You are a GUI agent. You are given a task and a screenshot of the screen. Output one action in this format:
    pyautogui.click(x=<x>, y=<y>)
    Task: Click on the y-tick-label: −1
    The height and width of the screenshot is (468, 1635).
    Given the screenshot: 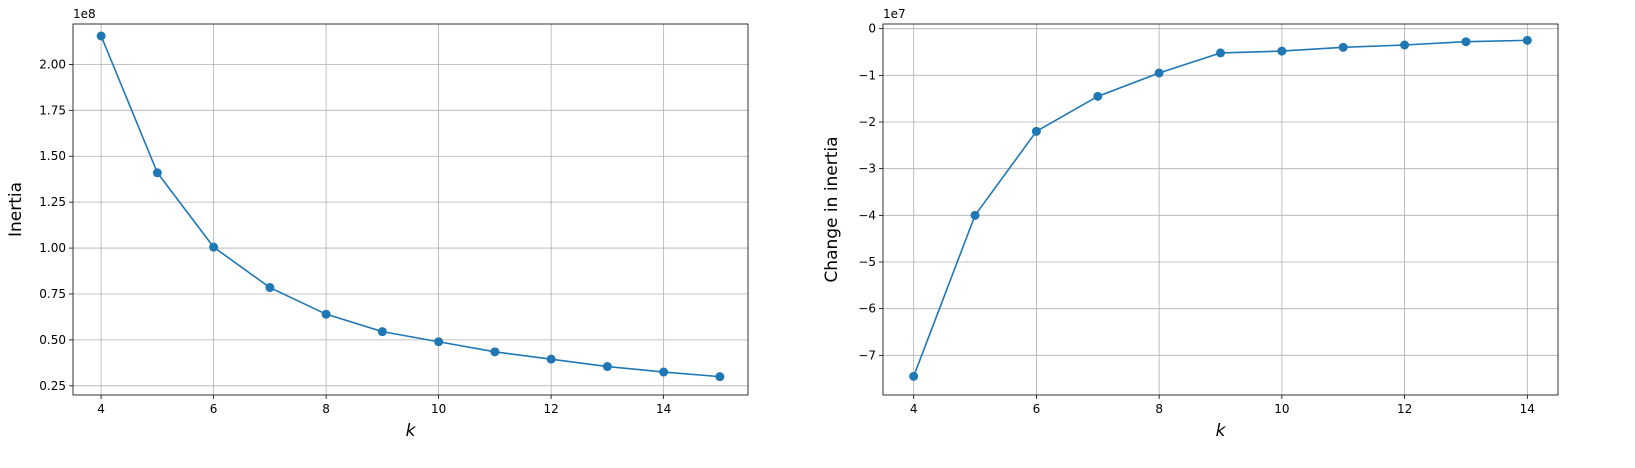 What is the action you would take?
    pyautogui.click(x=867, y=75)
    